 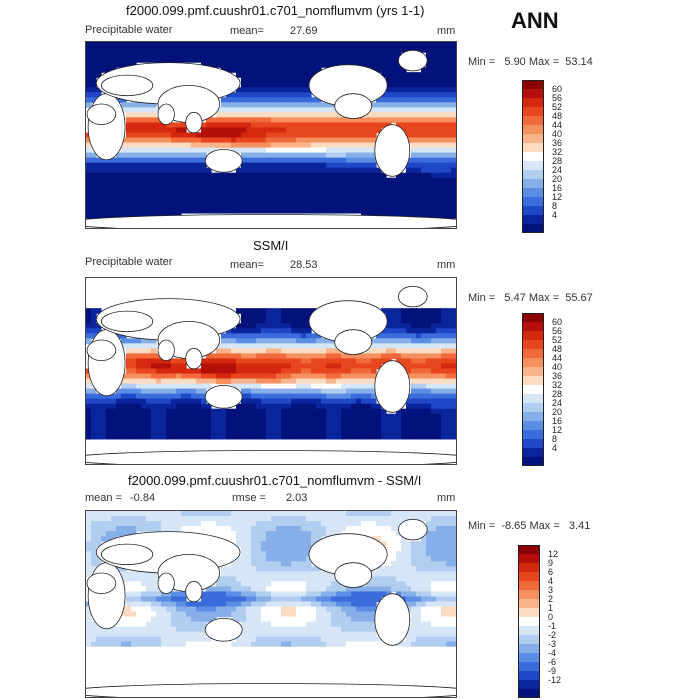 I want to click on land-mass, so click(x=392, y=150).